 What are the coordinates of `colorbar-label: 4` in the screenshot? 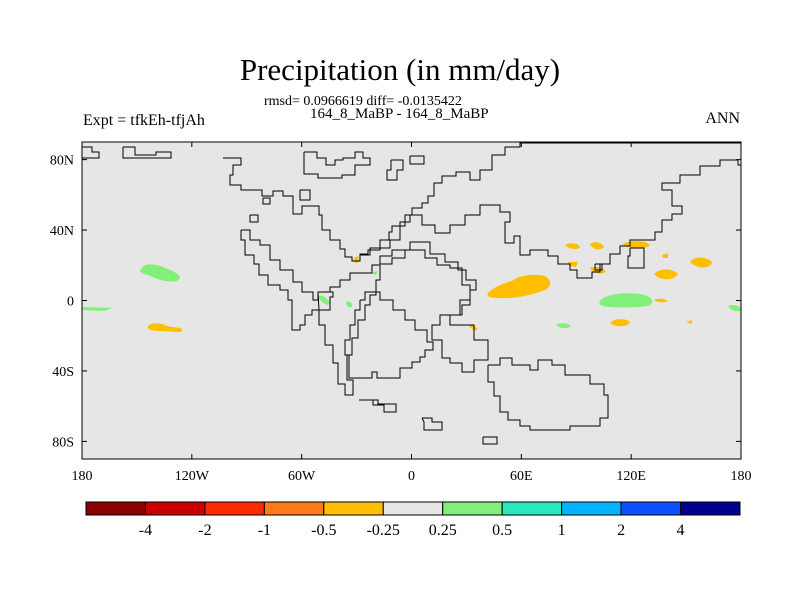 It's located at (681, 530).